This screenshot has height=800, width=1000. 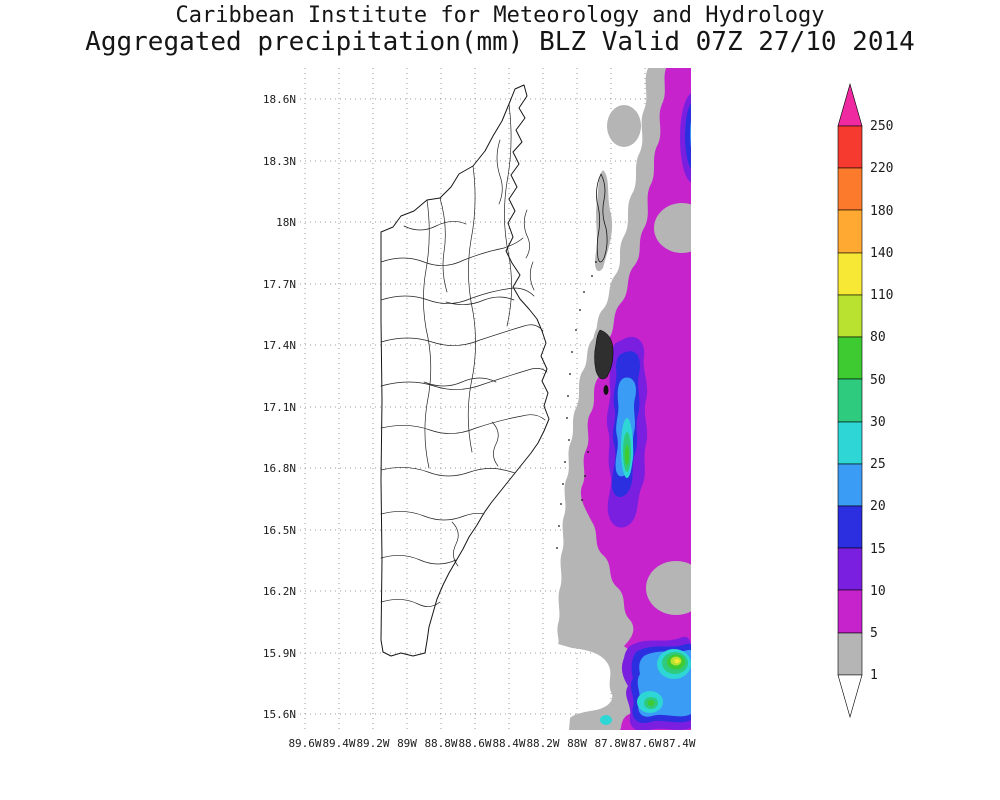 What do you see at coordinates (279, 653) in the screenshot?
I see `lat-tick: 15.9N` at bounding box center [279, 653].